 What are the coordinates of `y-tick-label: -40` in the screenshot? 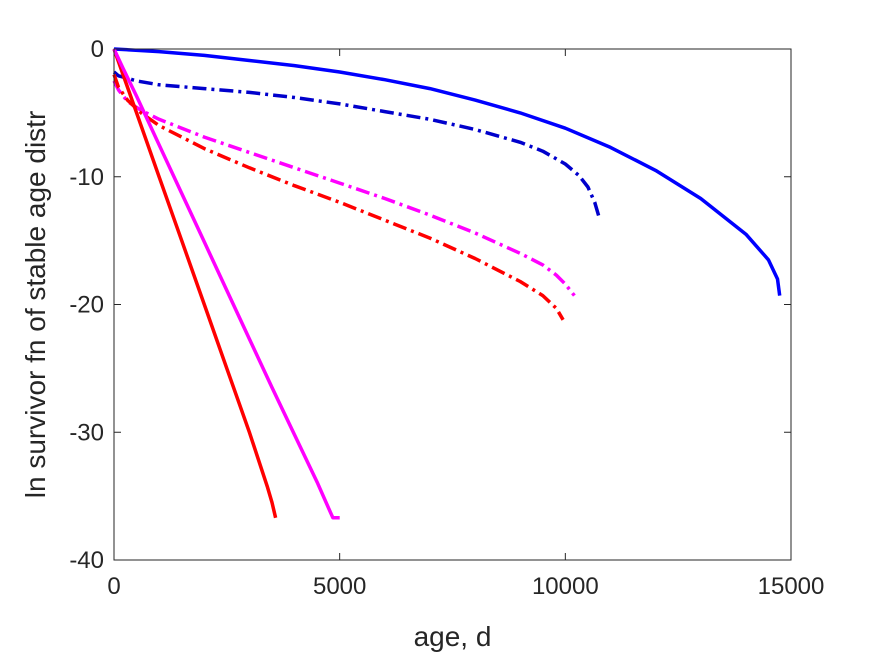 It's located at (86, 560).